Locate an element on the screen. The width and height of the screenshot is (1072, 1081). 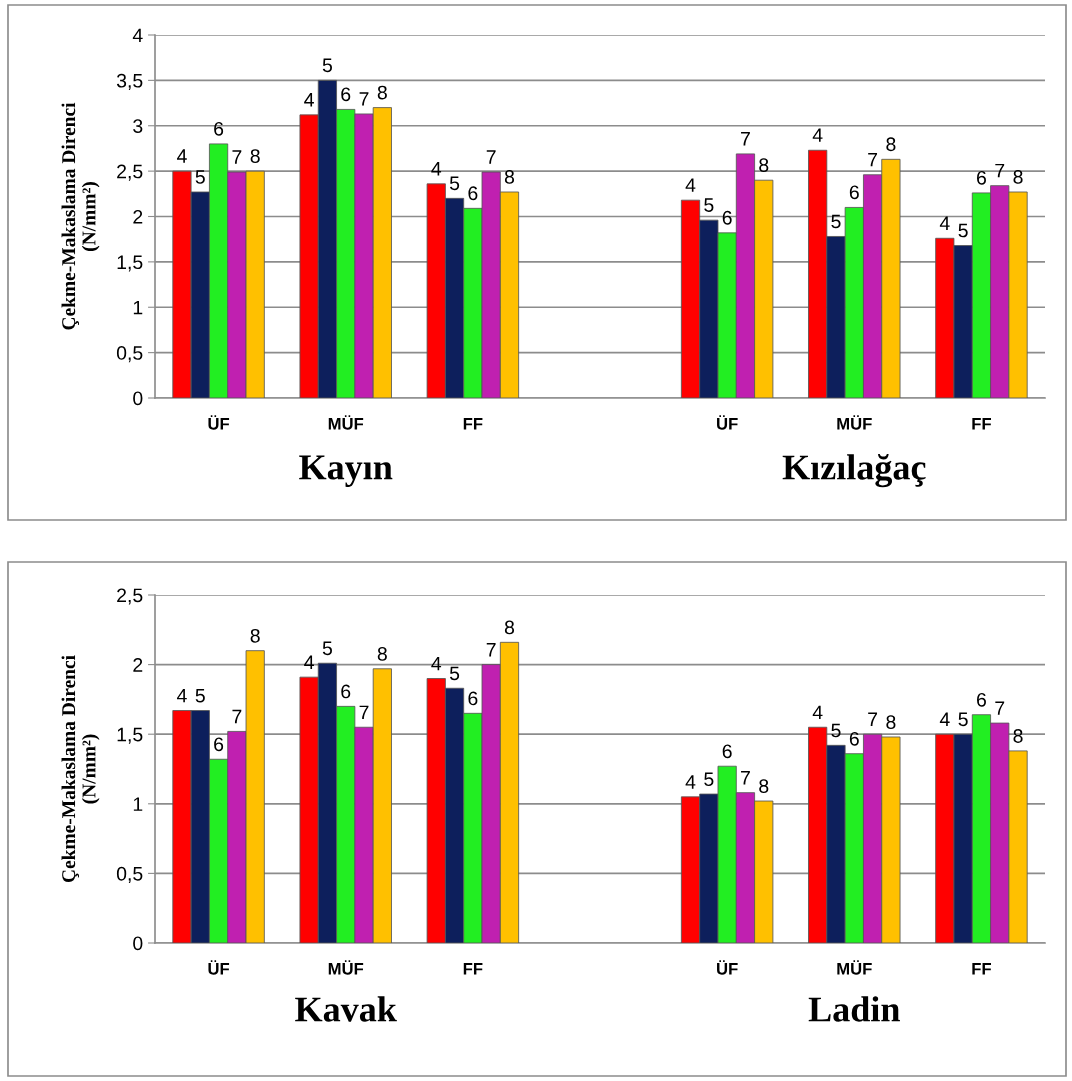
y-tick-label: 3 is located at coordinates (138, 126).